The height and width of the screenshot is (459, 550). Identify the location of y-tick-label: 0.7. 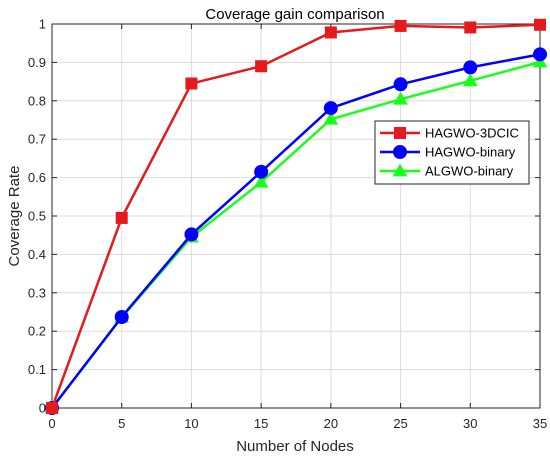
(37, 139).